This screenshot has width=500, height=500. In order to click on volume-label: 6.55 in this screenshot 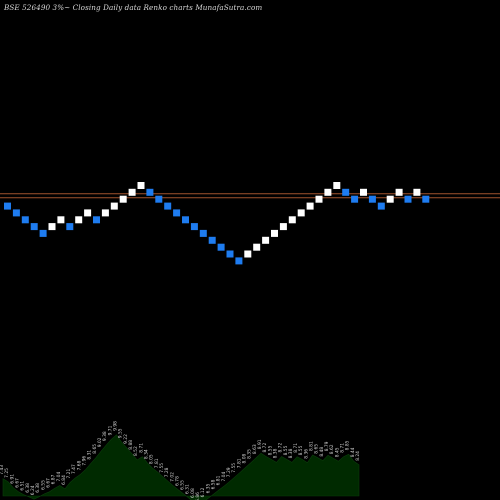, I will do `click(183, 485)`.